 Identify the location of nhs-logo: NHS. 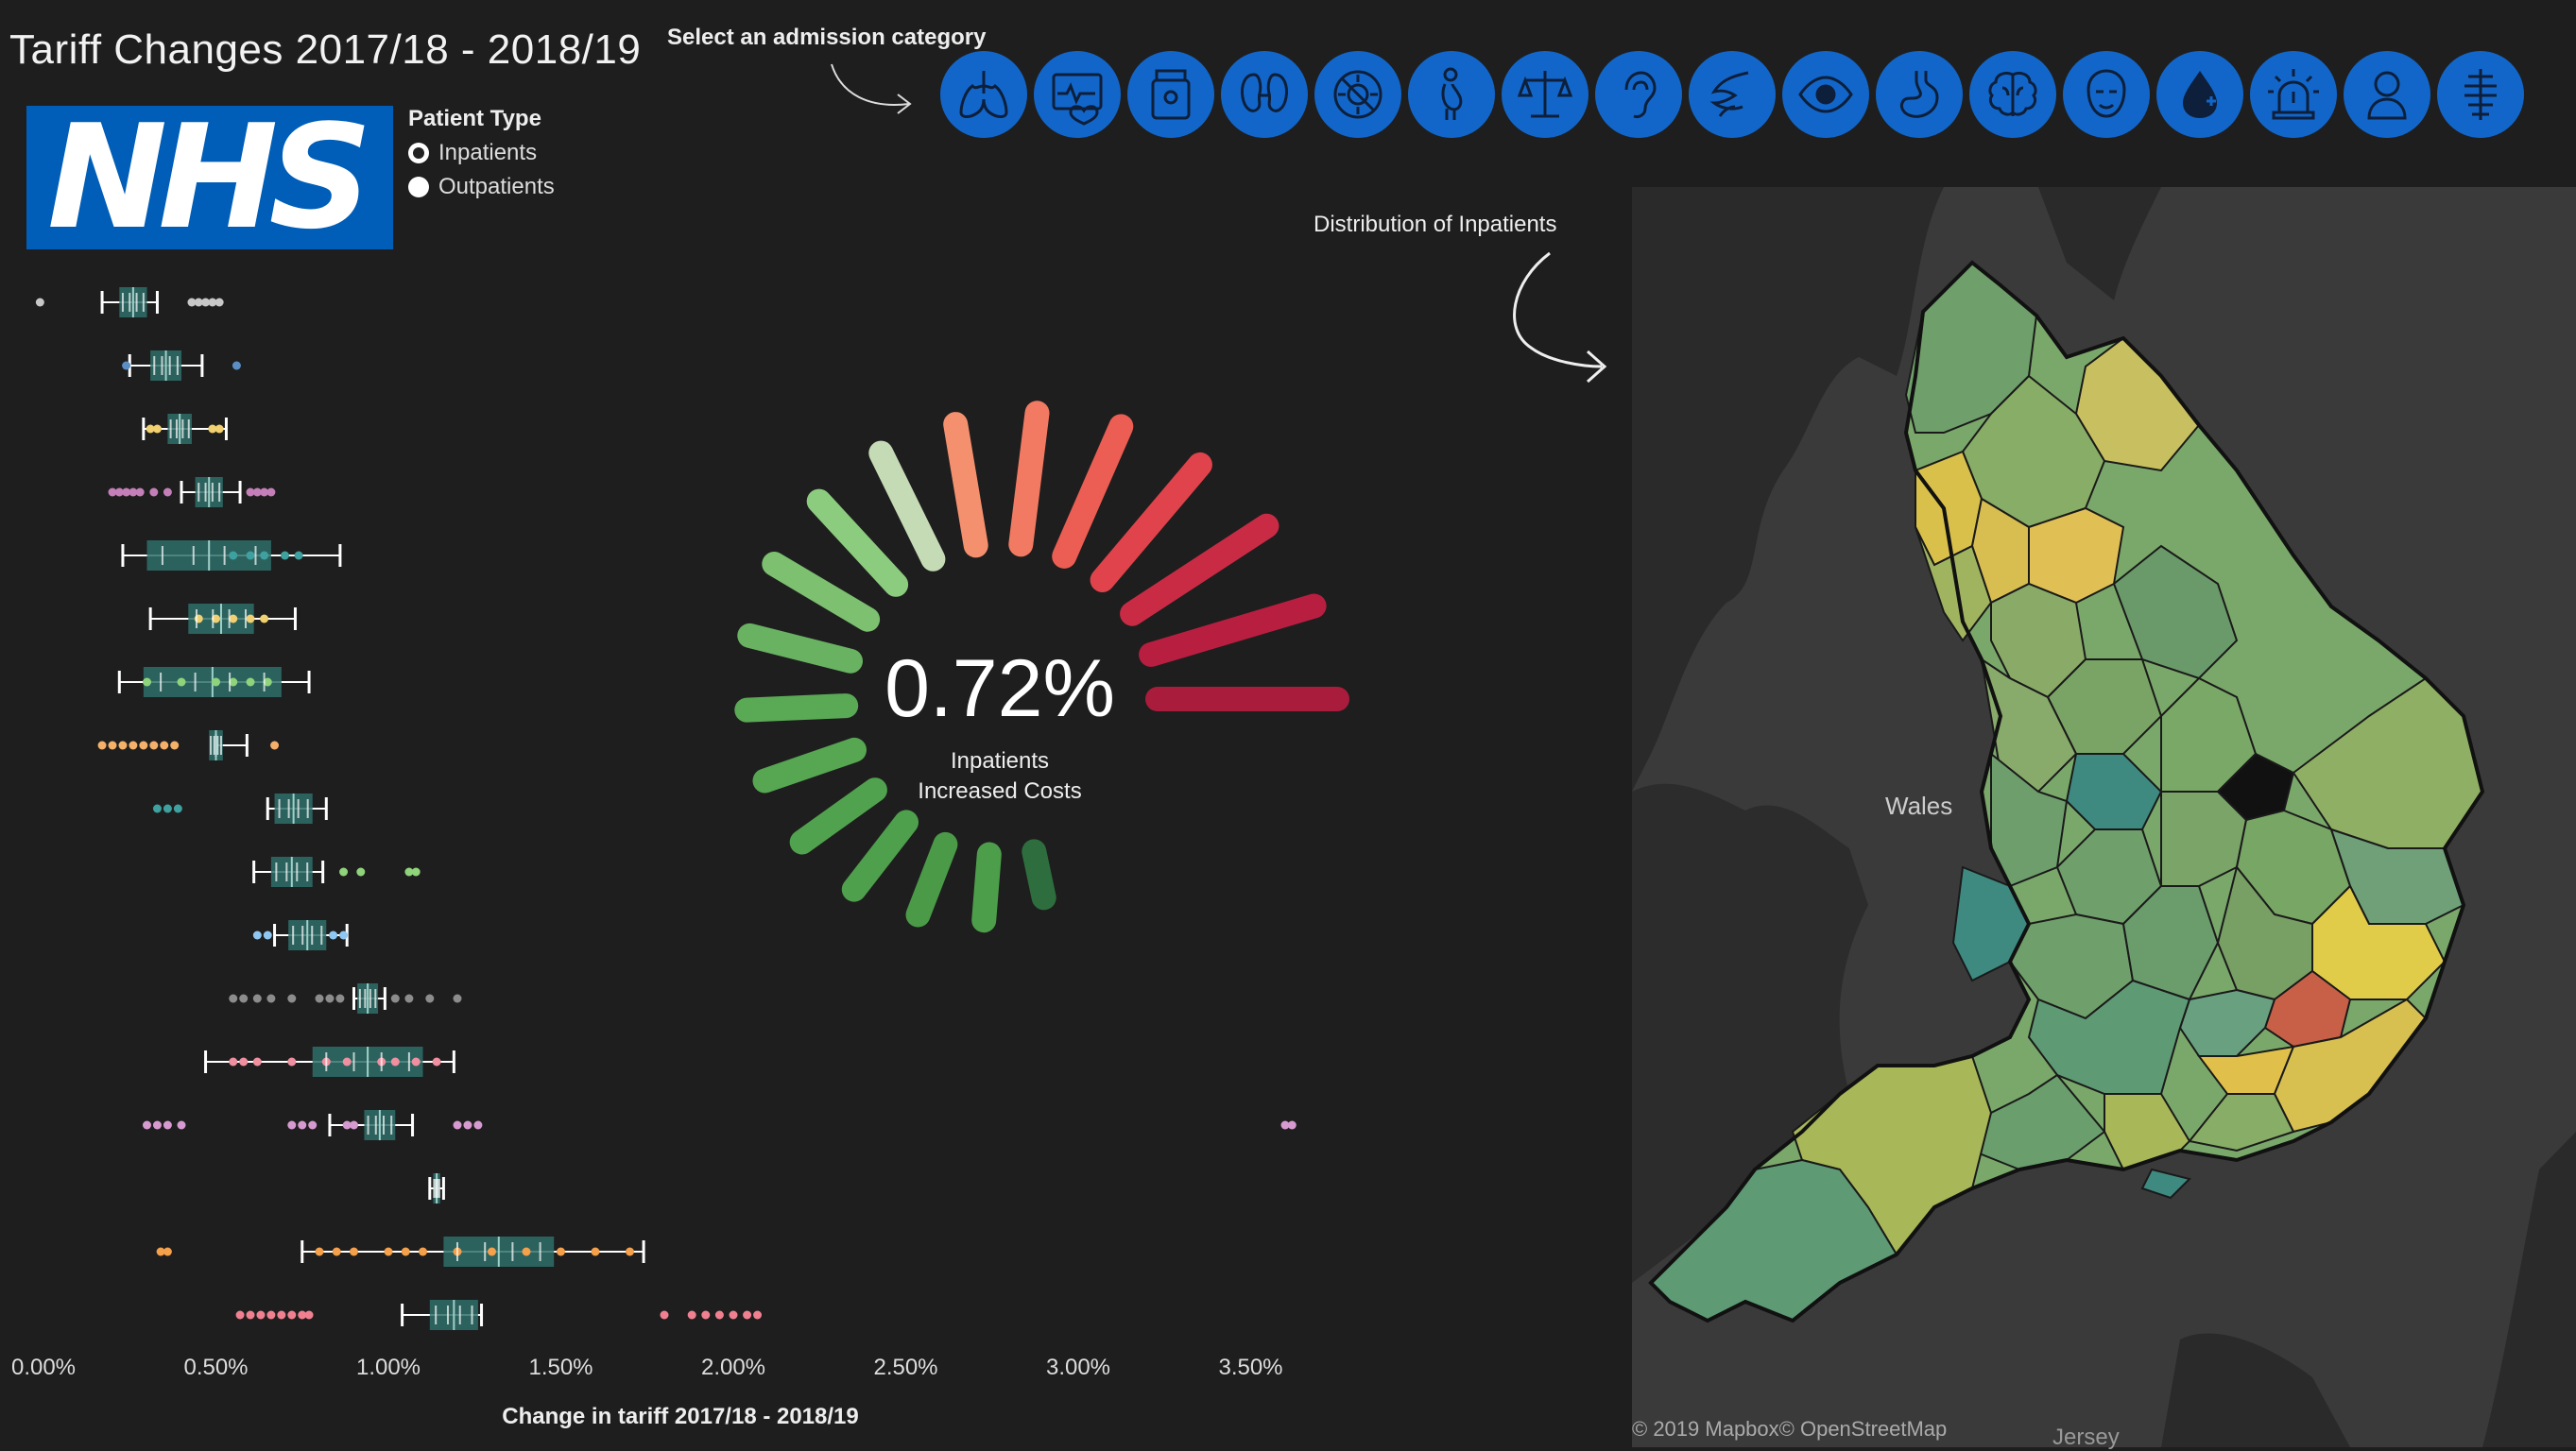
(209, 177).